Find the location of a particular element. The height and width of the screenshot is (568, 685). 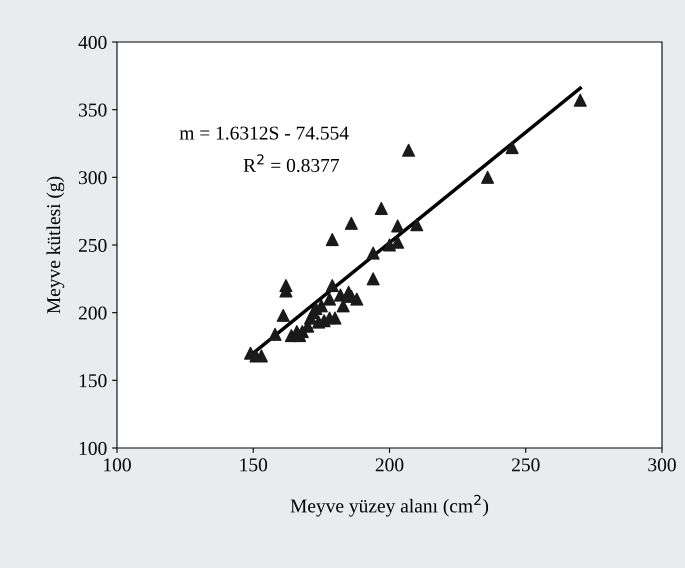

y-axis-title: Meyve kütlesi (g) is located at coordinates (55, 245).